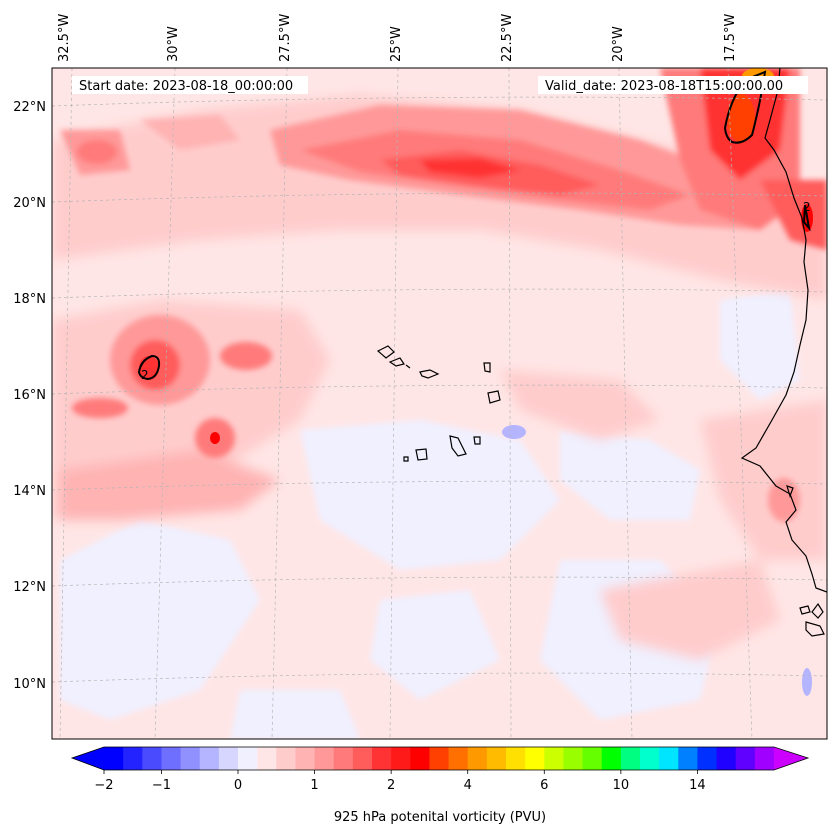 The height and width of the screenshot is (840, 837). Describe the element at coordinates (807, 207) in the screenshot. I see `contour-label-coast: 2` at that location.